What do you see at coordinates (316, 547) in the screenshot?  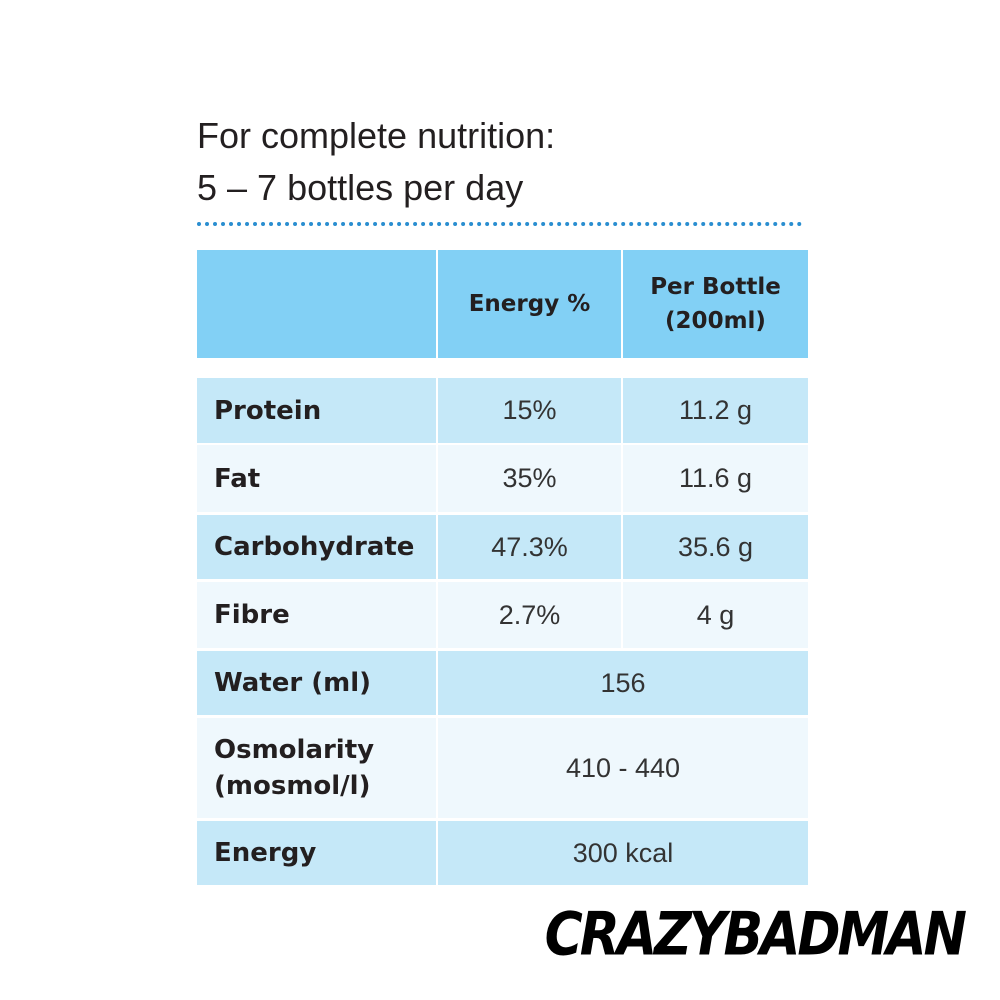 I see `row-label: Carbohydrate` at bounding box center [316, 547].